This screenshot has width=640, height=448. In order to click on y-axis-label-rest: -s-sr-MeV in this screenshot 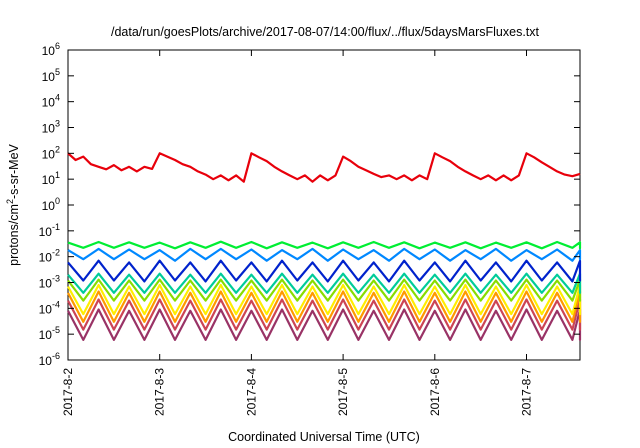, I will do `click(14, 171)`.